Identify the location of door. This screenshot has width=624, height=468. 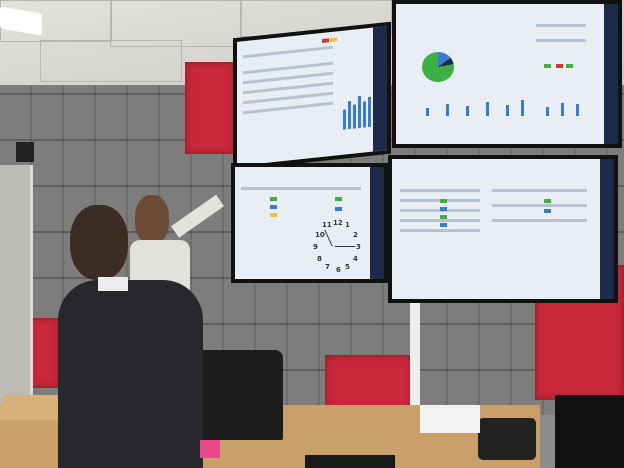
(16, 292).